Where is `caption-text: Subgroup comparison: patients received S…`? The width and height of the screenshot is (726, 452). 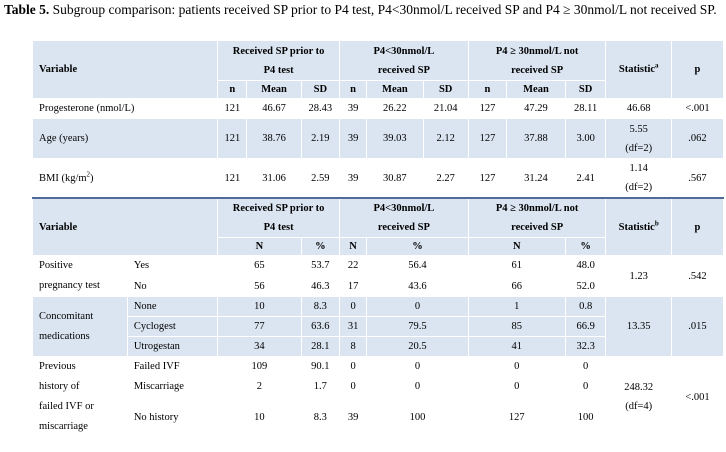 caption-text: Subgroup comparison: patients received S… is located at coordinates (383, 9).